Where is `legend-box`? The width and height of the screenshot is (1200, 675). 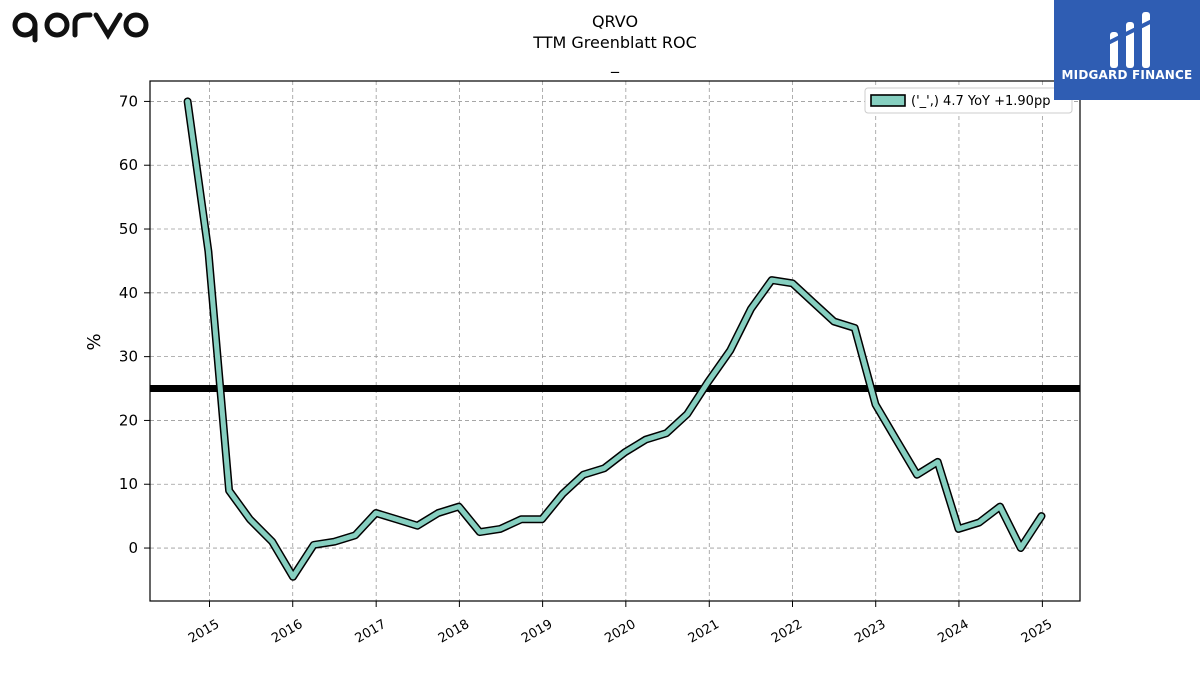
legend-box is located at coordinates (968, 100).